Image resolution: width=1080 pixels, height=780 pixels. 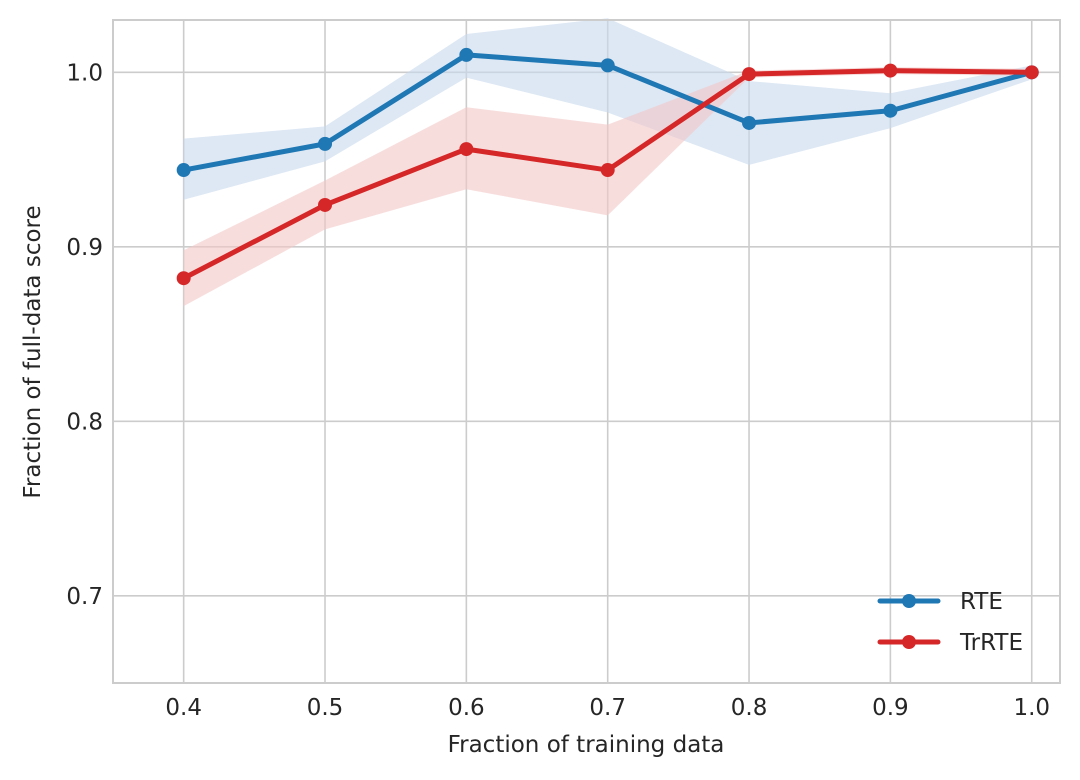 What do you see at coordinates (586, 745) in the screenshot?
I see `x-axis-label: Fraction of training data` at bounding box center [586, 745].